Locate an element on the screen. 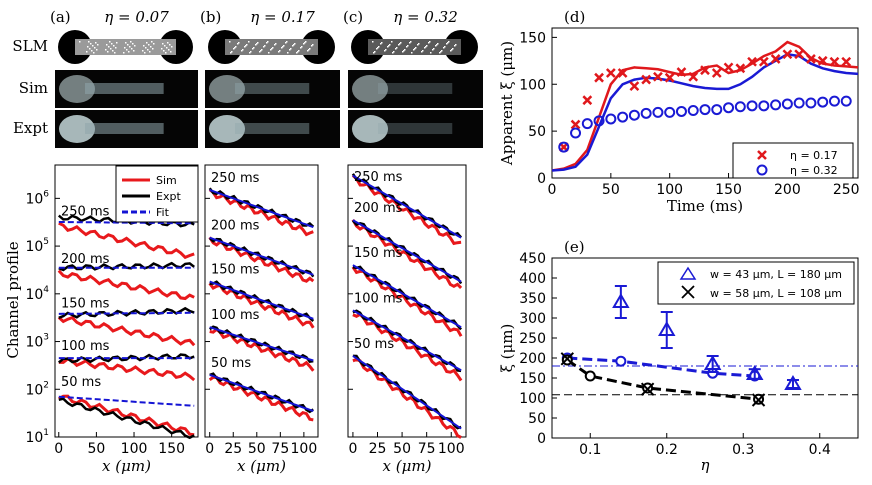 This screenshot has height=485, width=872. legend-label: Expt is located at coordinates (168, 196).